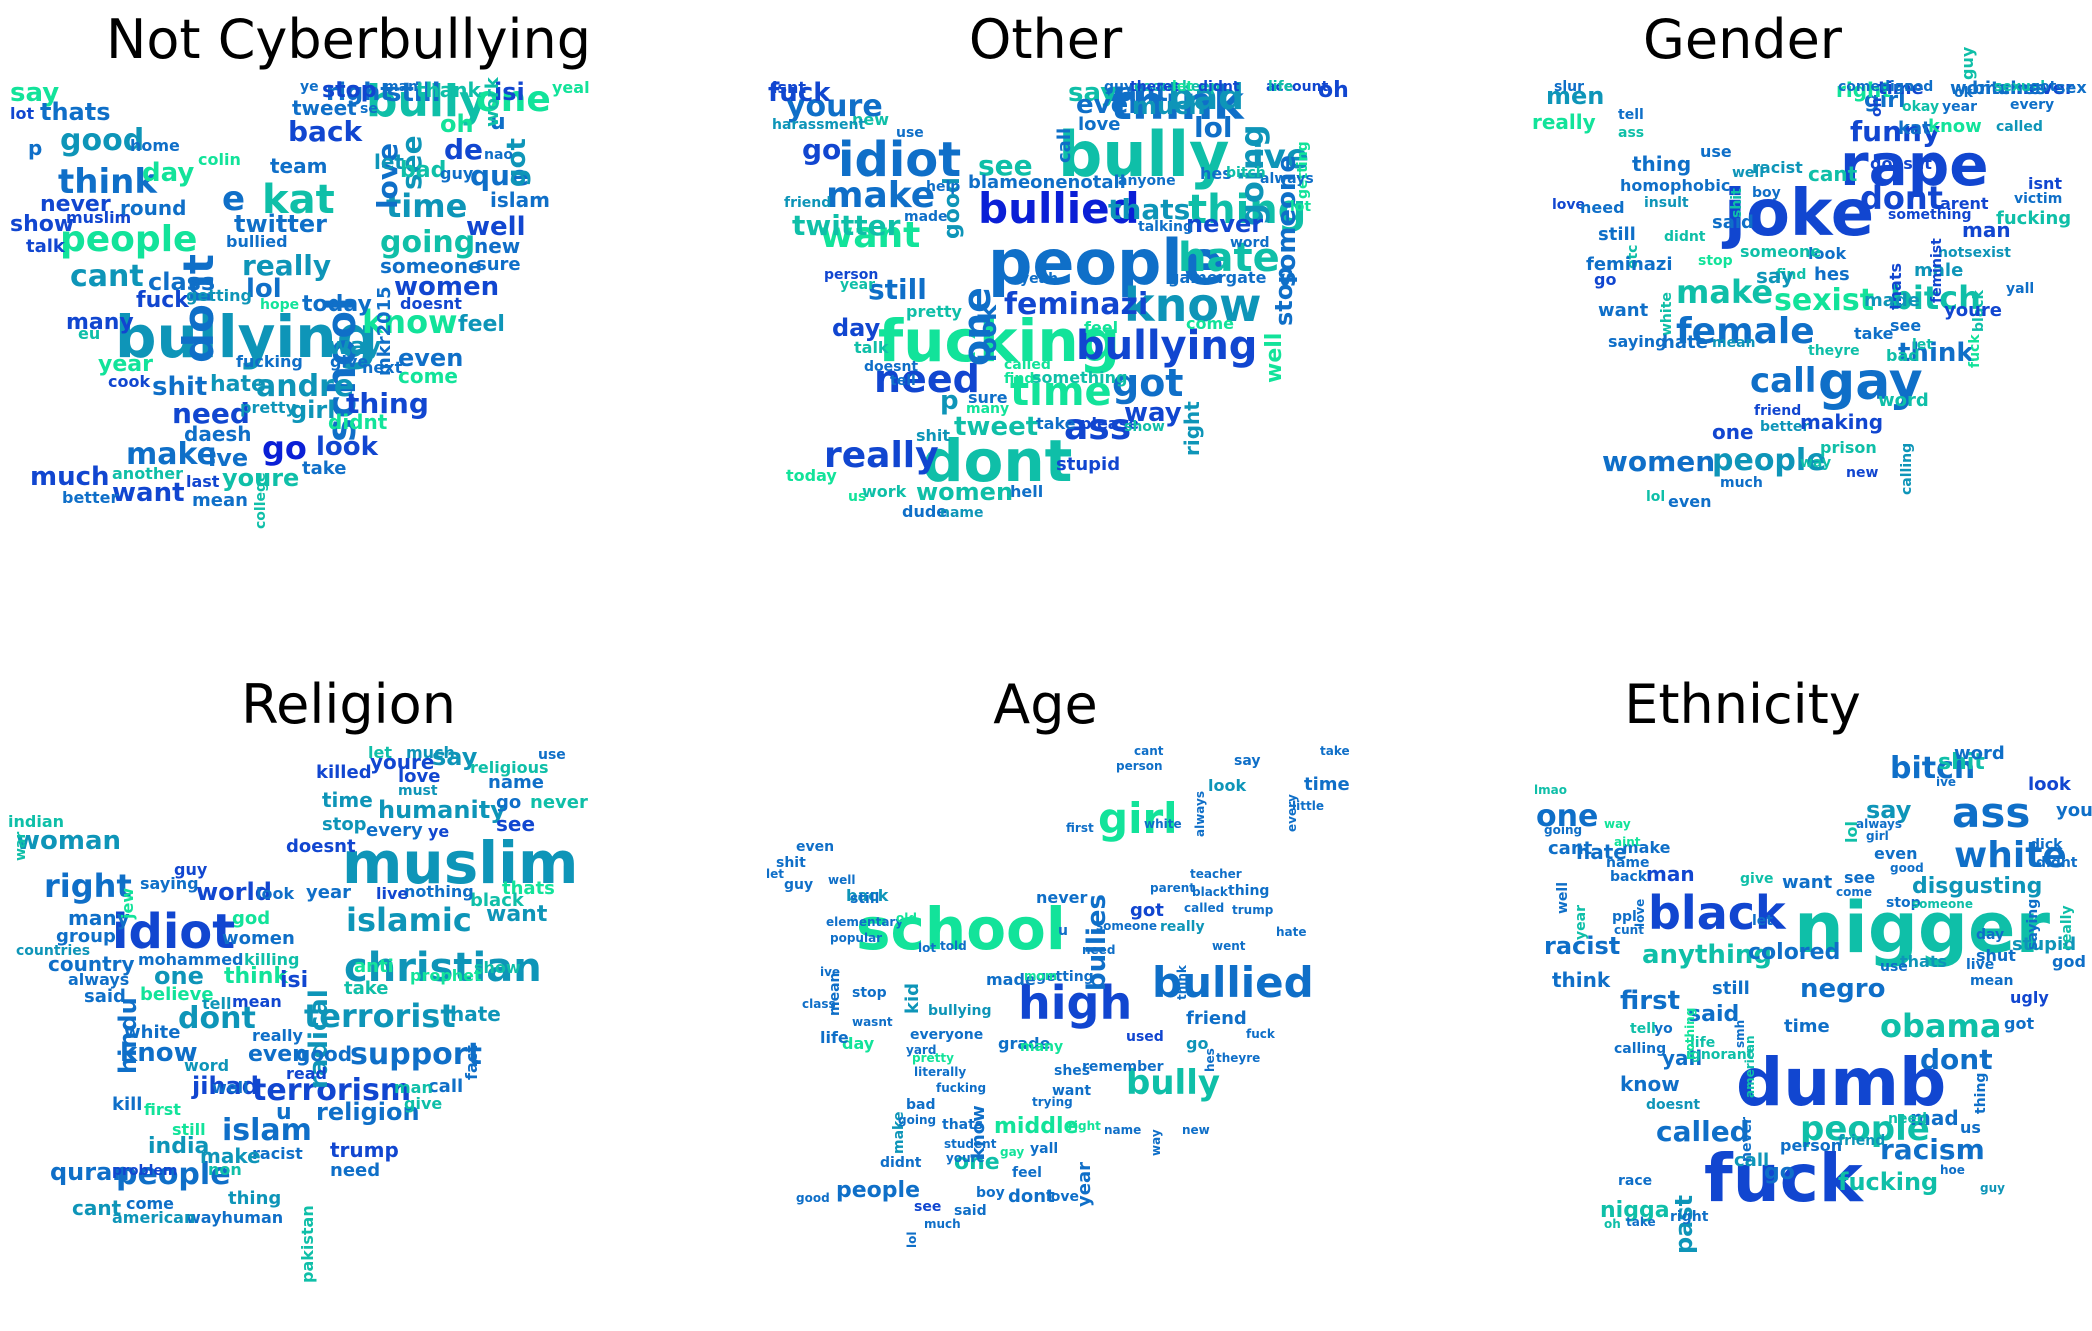 The width and height of the screenshot is (2092, 1331). What do you see at coordinates (1834, 351) in the screenshot?
I see `cloud-word: theyre` at bounding box center [1834, 351].